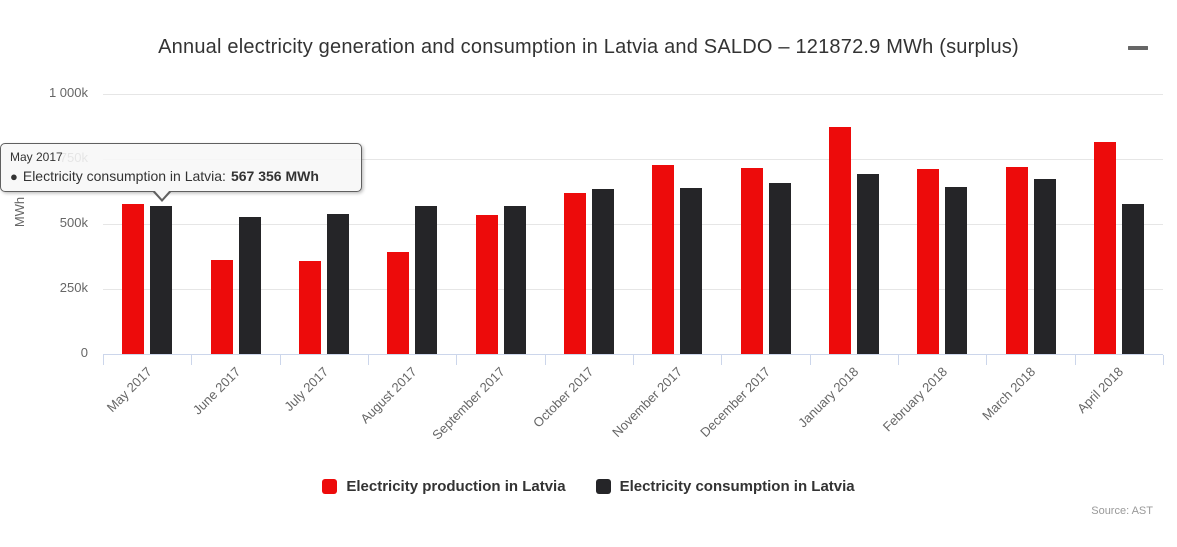  Describe the element at coordinates (646, 402) in the screenshot. I see `x-axis-category-label-text: November 2017` at that location.